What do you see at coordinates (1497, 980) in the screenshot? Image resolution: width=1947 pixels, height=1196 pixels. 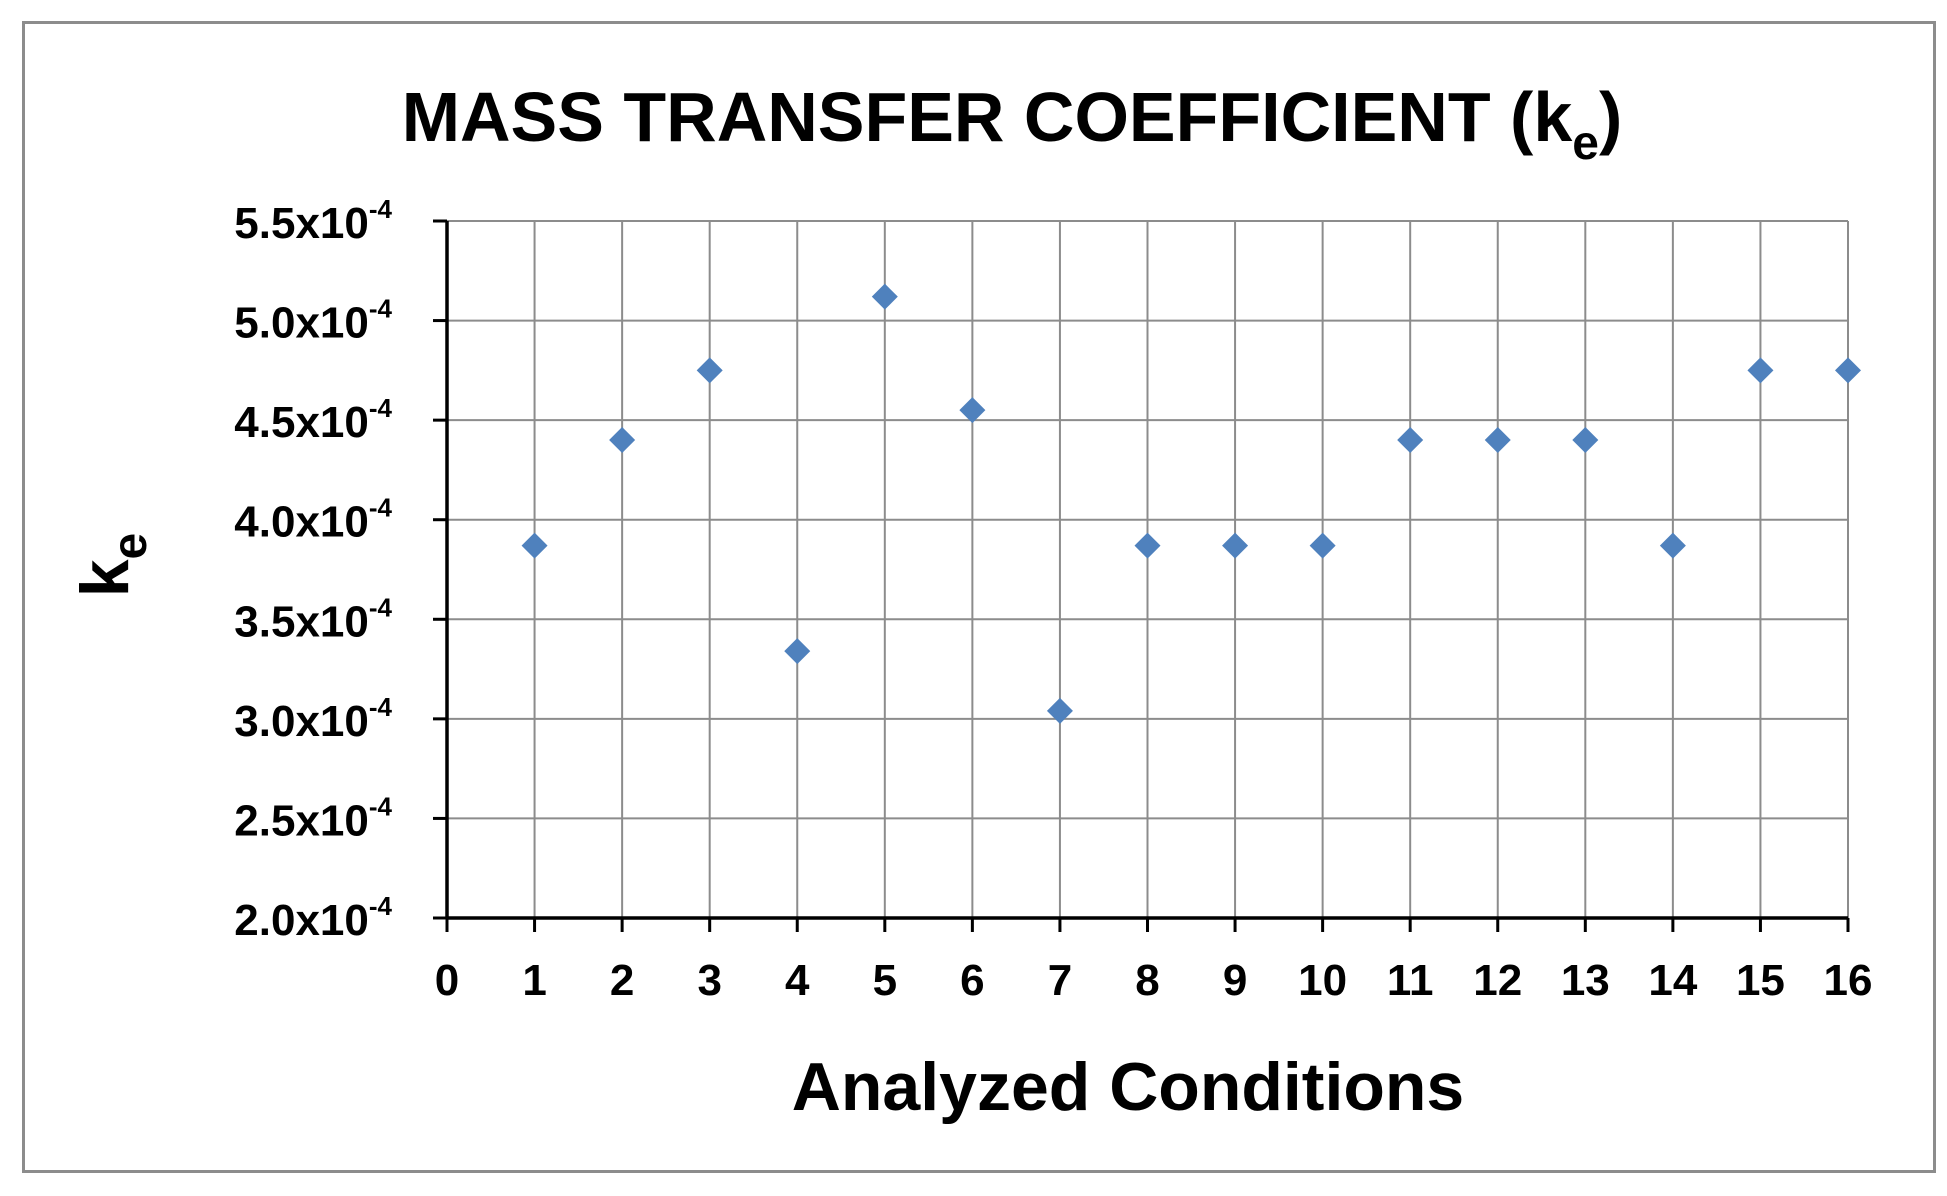 I see `x-tick-label: 12` at bounding box center [1497, 980].